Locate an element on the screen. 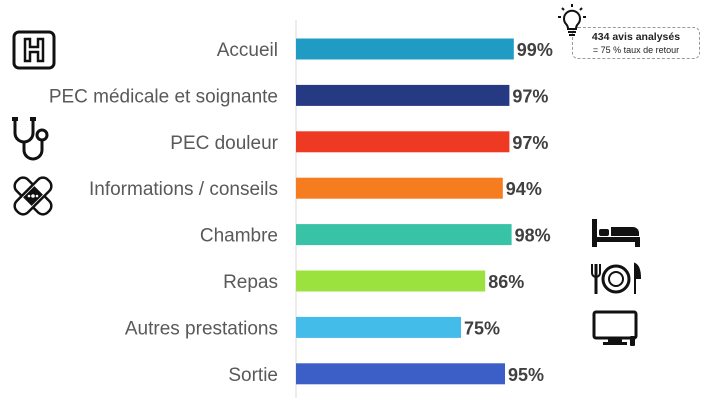 This screenshot has height=405, width=720. meal-icon is located at coordinates (616, 278).